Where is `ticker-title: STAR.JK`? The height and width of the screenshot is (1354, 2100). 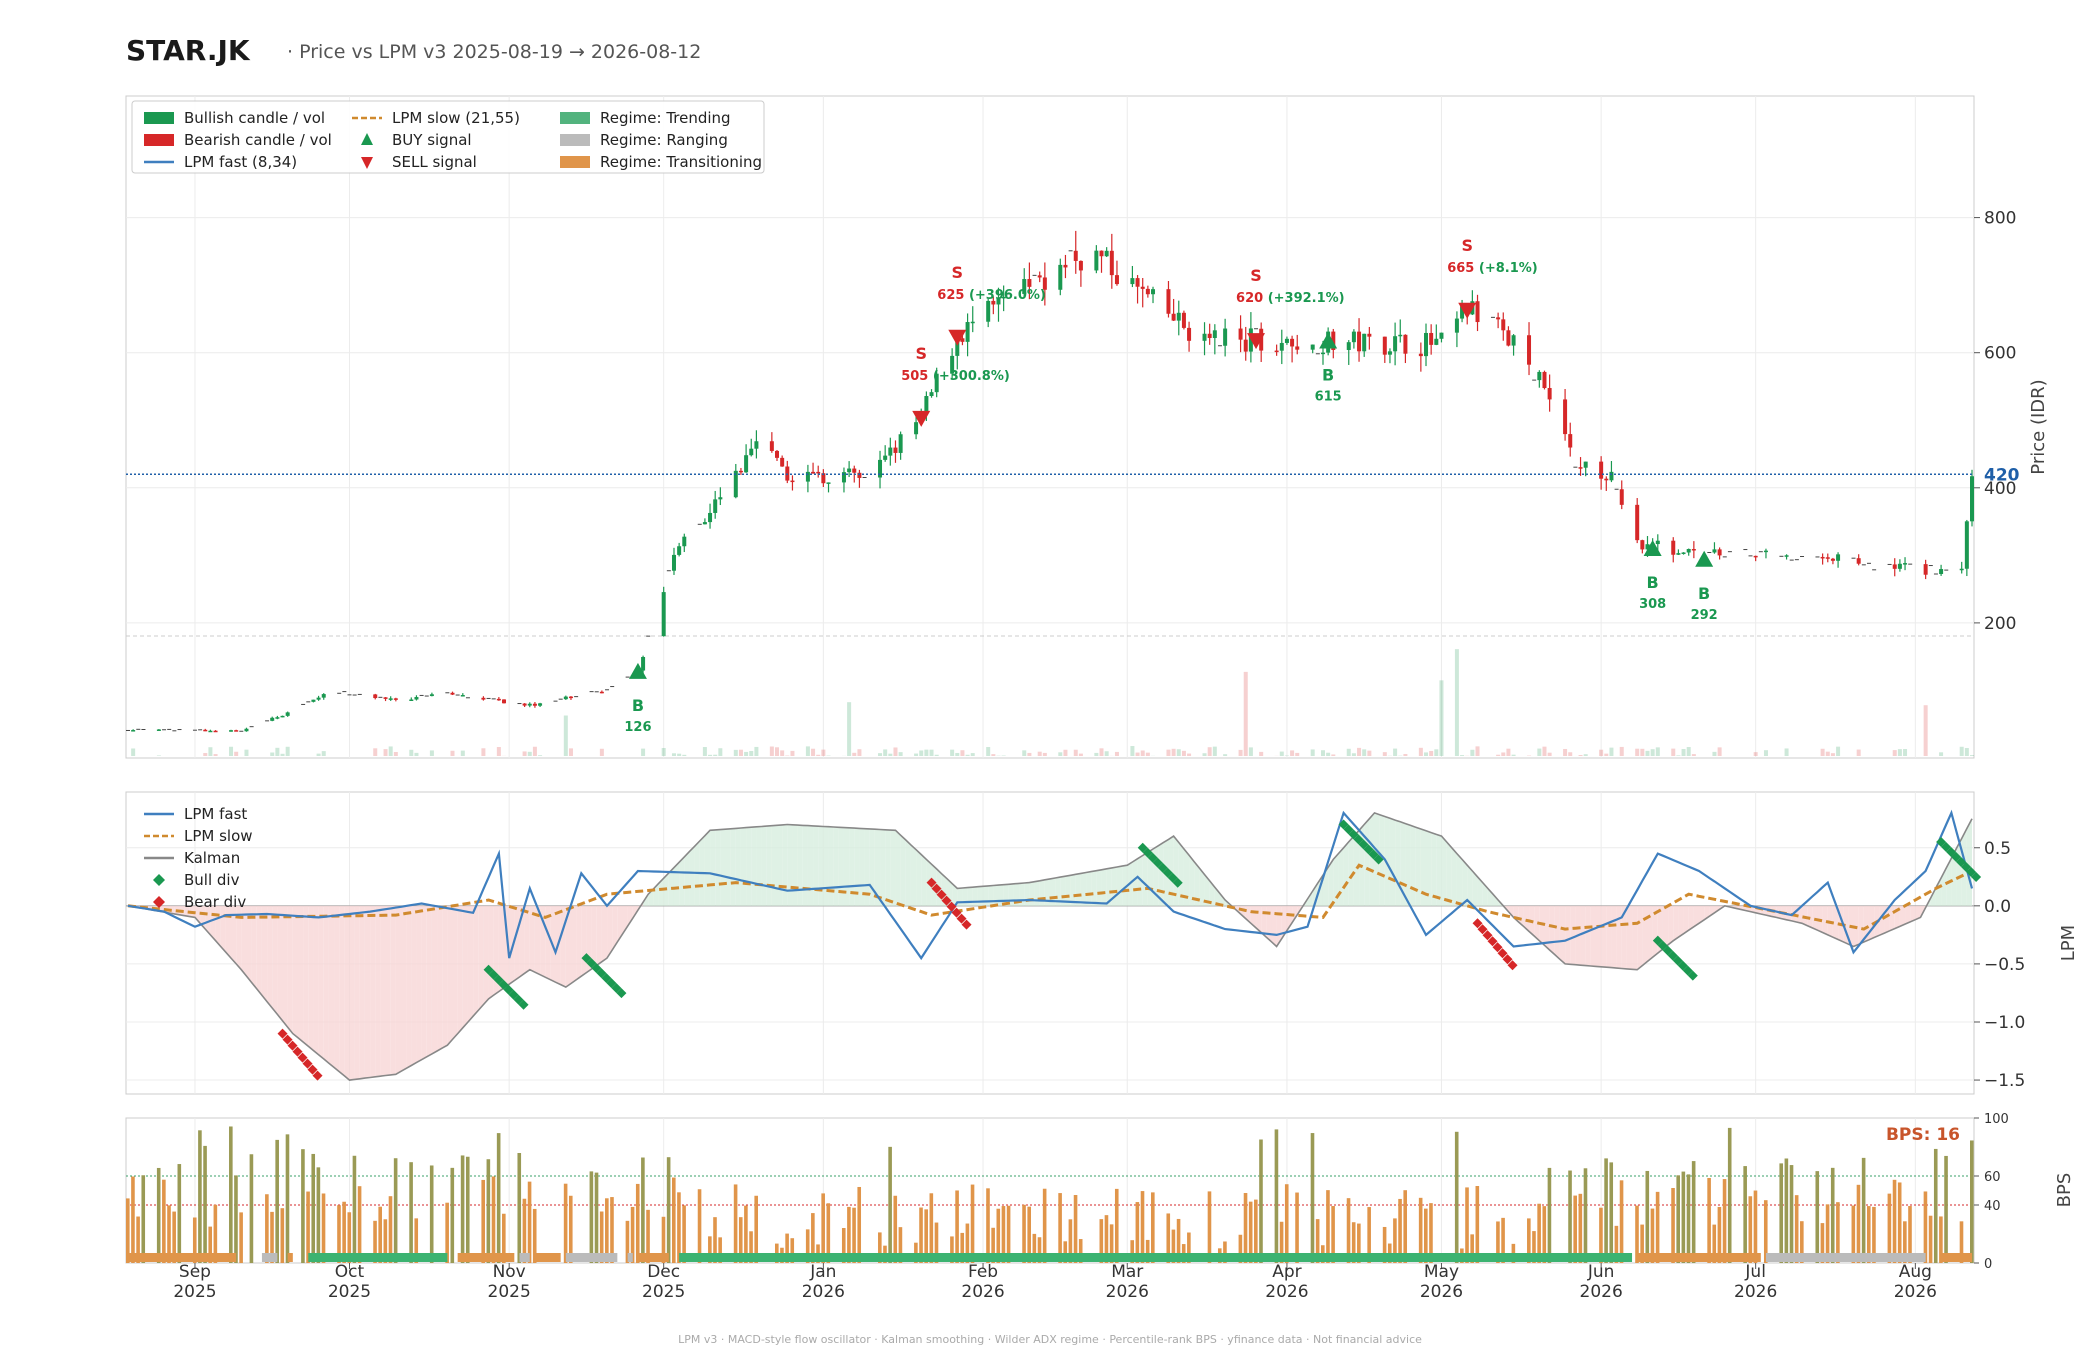 ticker-title: STAR.JK is located at coordinates (188, 50).